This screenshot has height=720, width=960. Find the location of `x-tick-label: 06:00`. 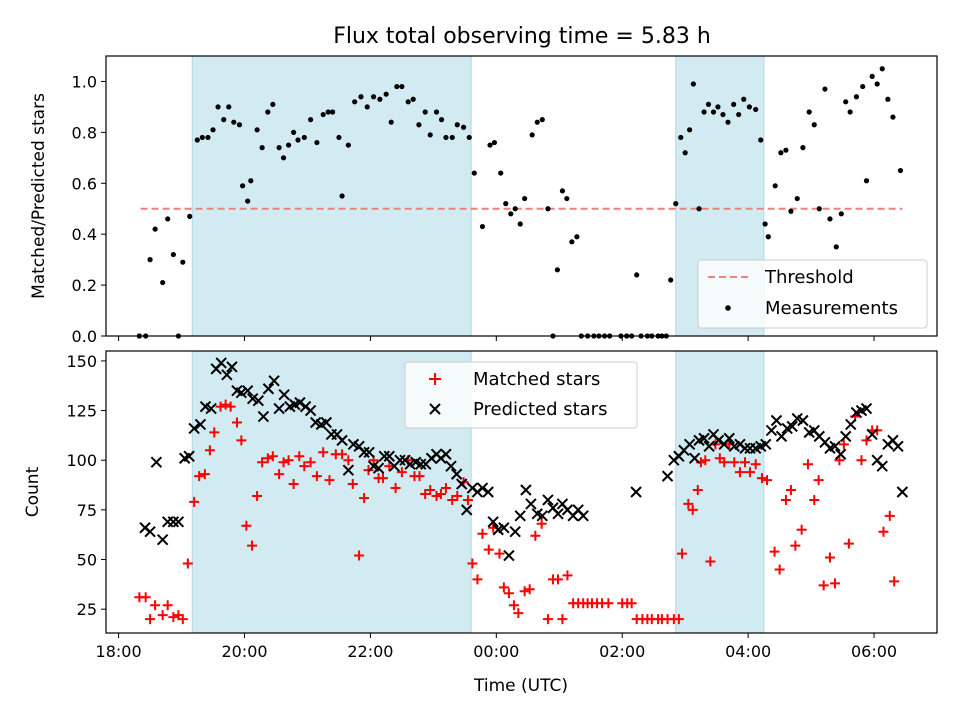

x-tick-label: 06:00 is located at coordinates (874, 651).